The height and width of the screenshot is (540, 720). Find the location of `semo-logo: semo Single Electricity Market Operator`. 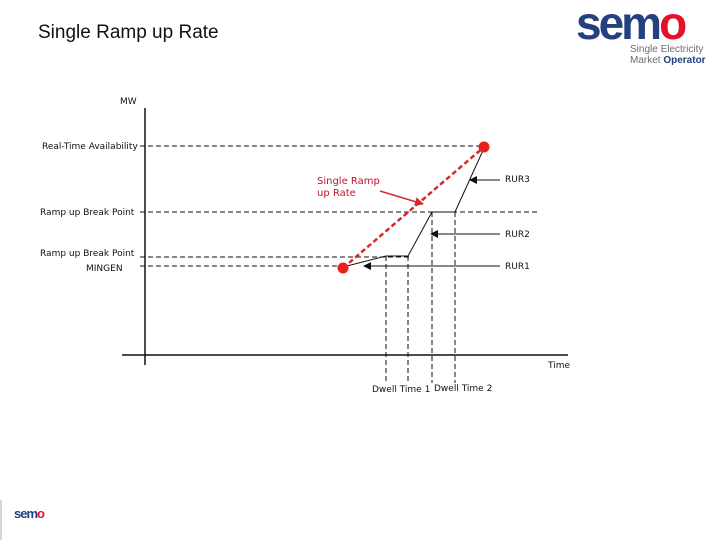

semo-logo: semo Single Electricity Market Operator is located at coordinates (646, 33).